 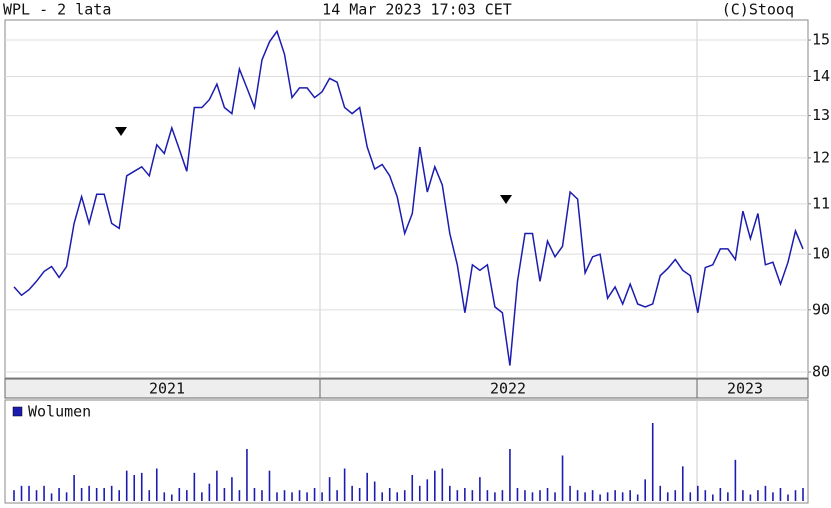 What do you see at coordinates (821, 254) in the screenshot?
I see `y-tick-label: 100` at bounding box center [821, 254].